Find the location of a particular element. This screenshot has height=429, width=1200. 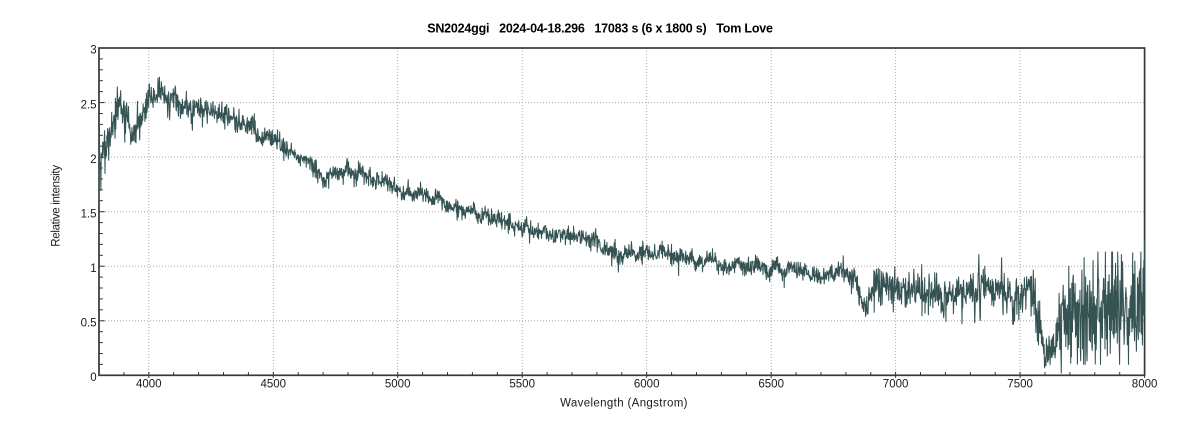

svg-text: 7500 is located at coordinates (1020, 384).